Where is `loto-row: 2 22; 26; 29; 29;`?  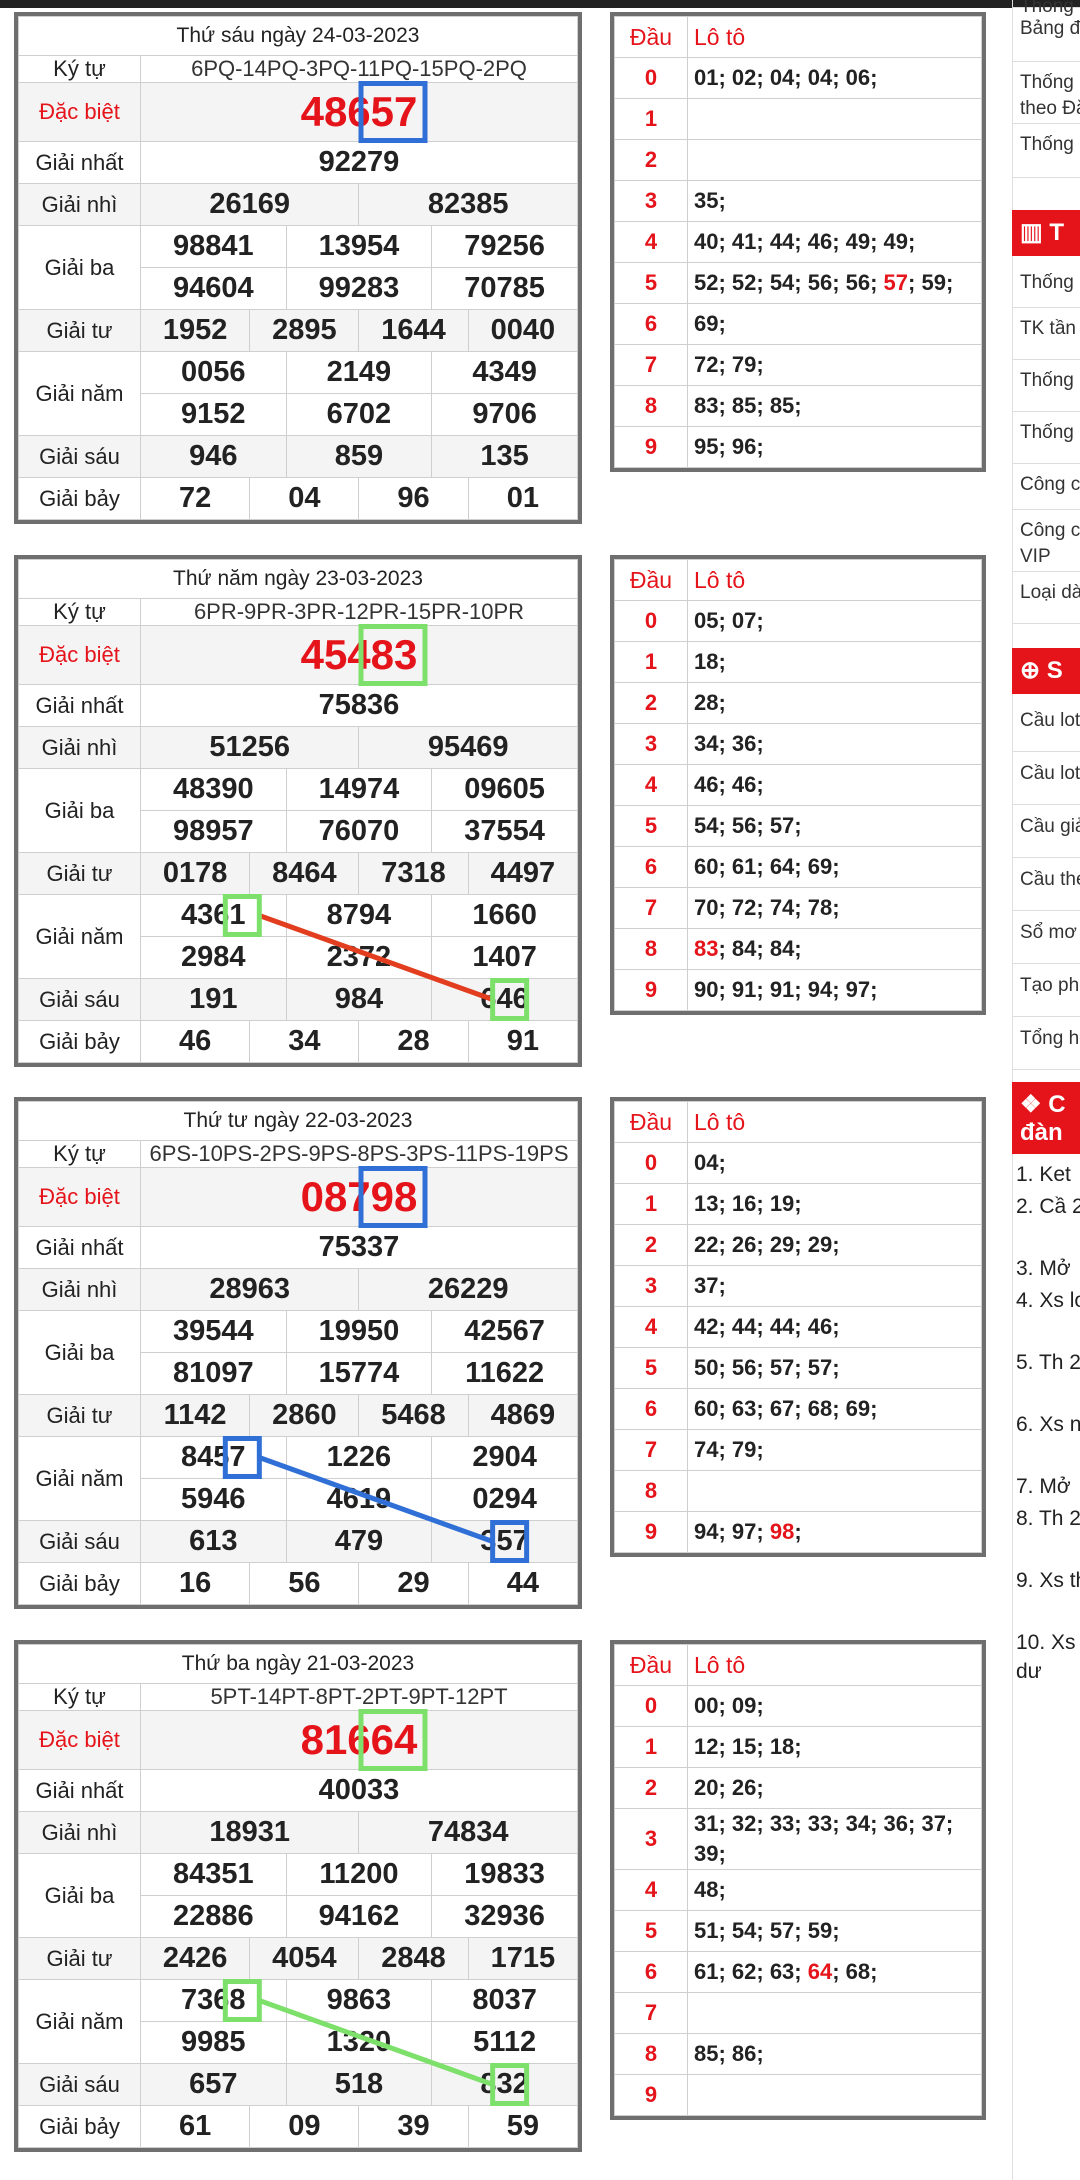 loto-row: 2 22; 26; 29; 29; is located at coordinates (798, 1245).